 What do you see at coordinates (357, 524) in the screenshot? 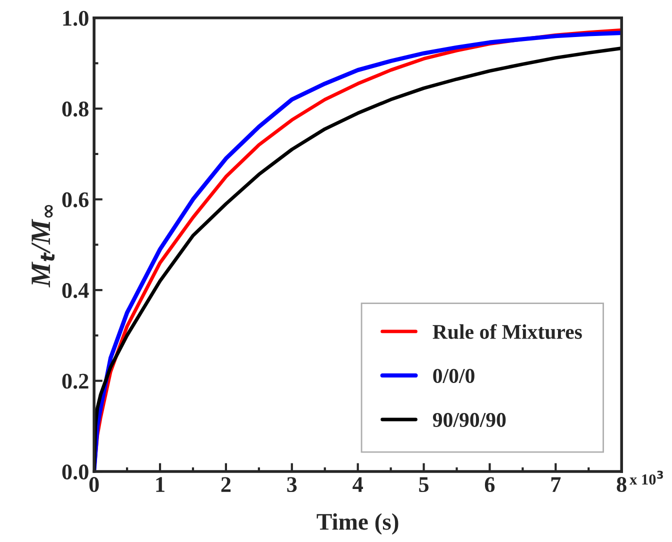
I see `x-axis-title: Time (s)` at bounding box center [357, 524].